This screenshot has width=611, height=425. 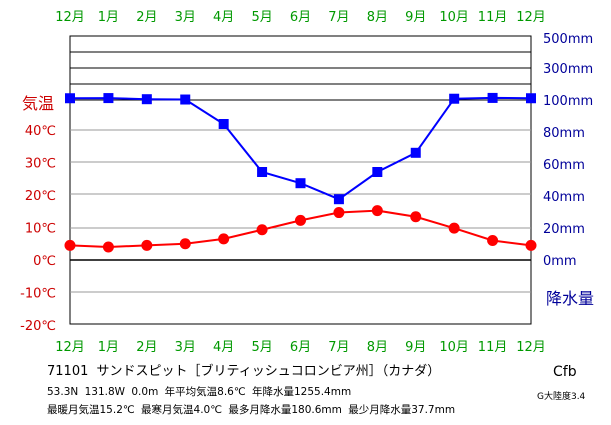 I want to click on month-label-top: 10月, so click(x=454, y=17).